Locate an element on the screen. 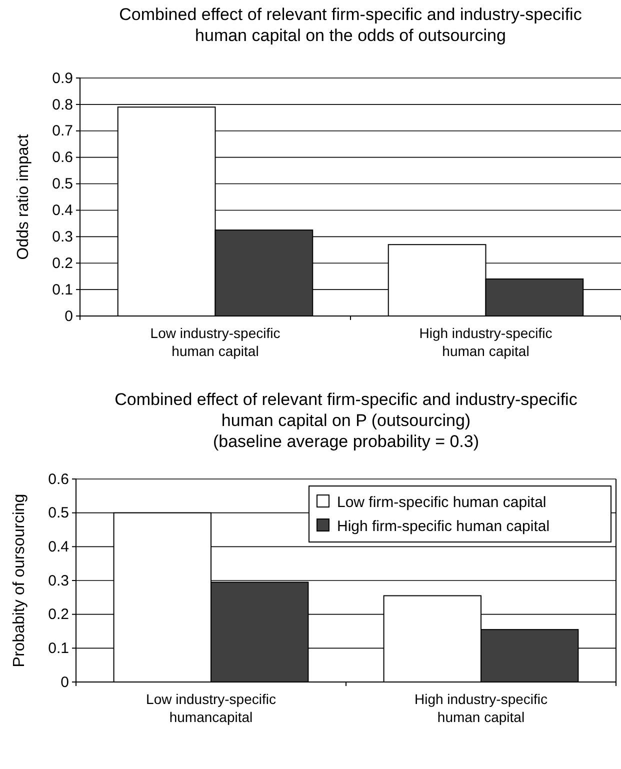  y-tick-label: 0.8 is located at coordinates (62, 105).